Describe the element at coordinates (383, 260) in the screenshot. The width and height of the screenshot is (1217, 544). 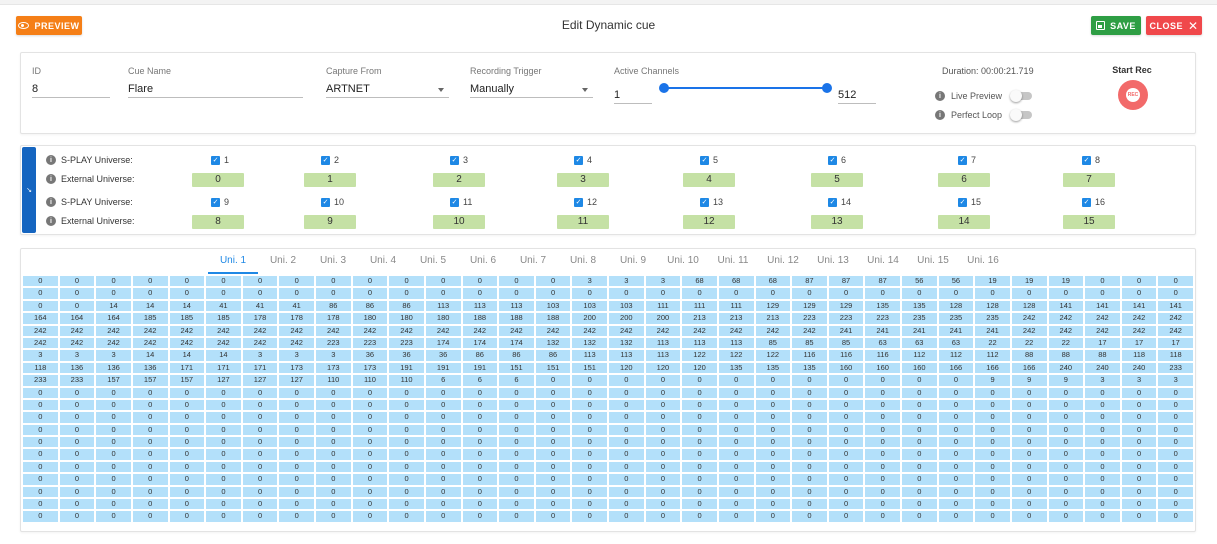
I see `tab-universe-4: Uni. 4` at that location.